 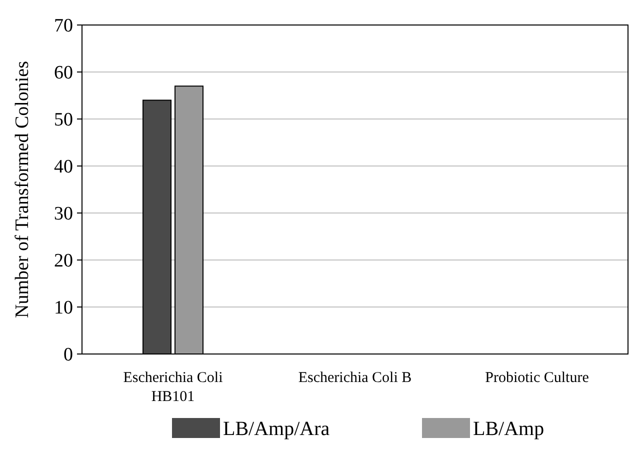 I want to click on legend-label: LB/Amp, so click(x=508, y=429).